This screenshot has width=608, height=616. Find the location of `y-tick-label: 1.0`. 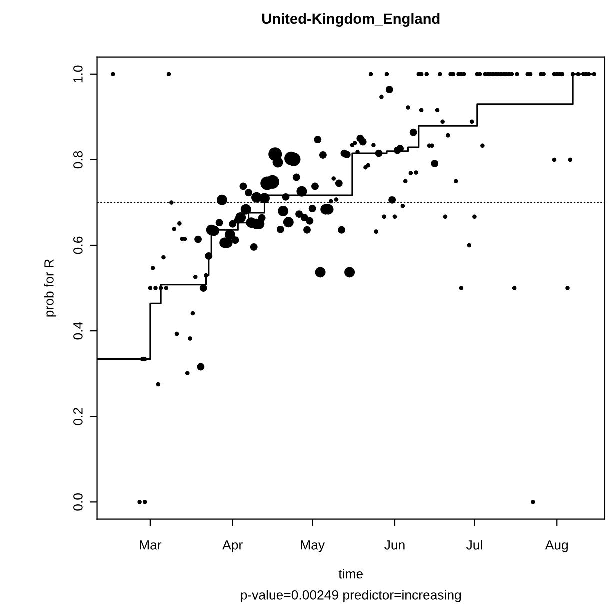

y-tick-label: 1.0 is located at coordinates (78, 74).